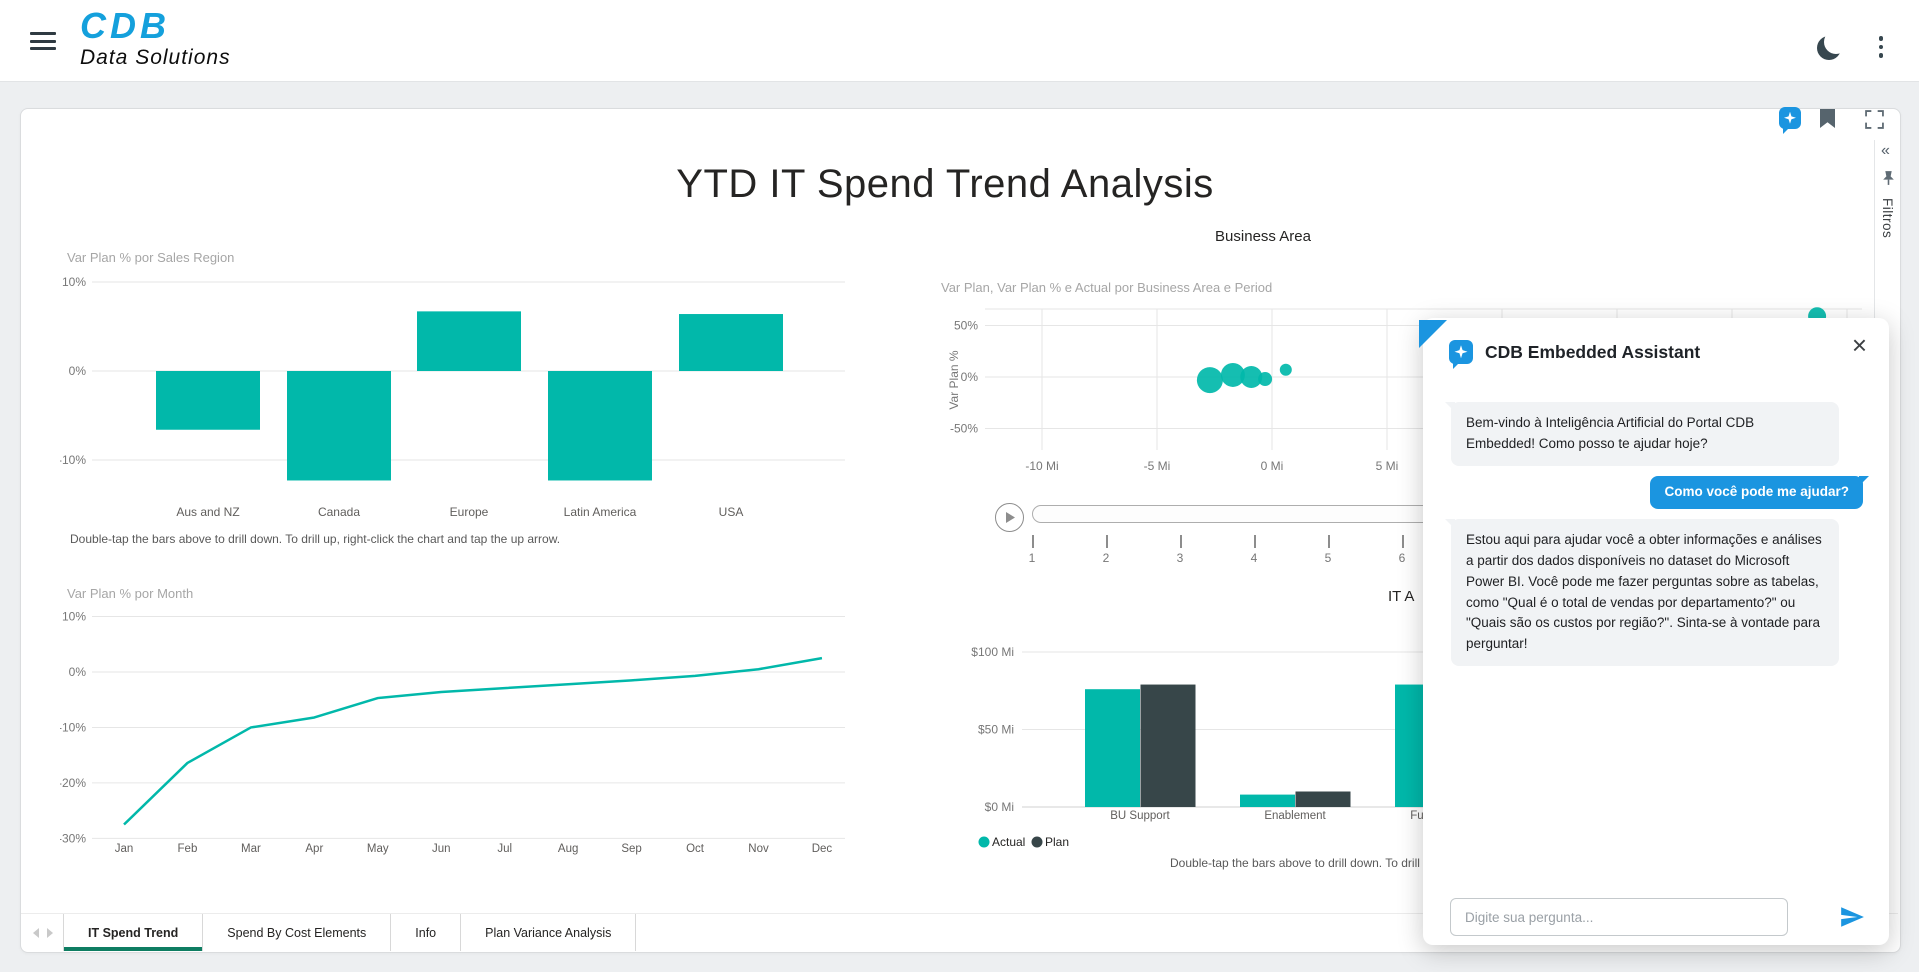  I want to click on expand-filters-icon: «, so click(1885, 150).